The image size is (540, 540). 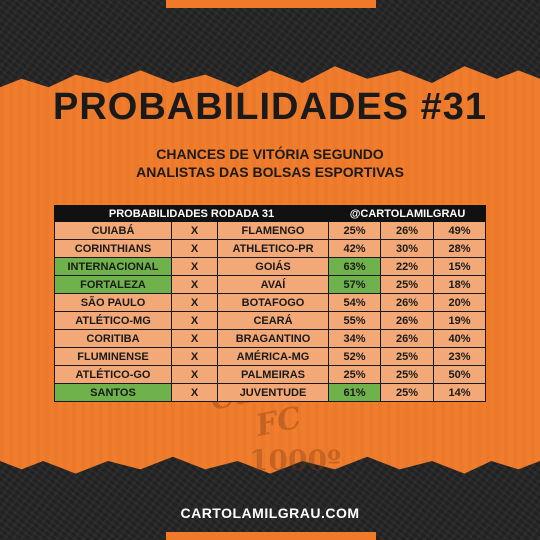 I want to click on home-win-prob-cell: 63%, so click(x=355, y=267).